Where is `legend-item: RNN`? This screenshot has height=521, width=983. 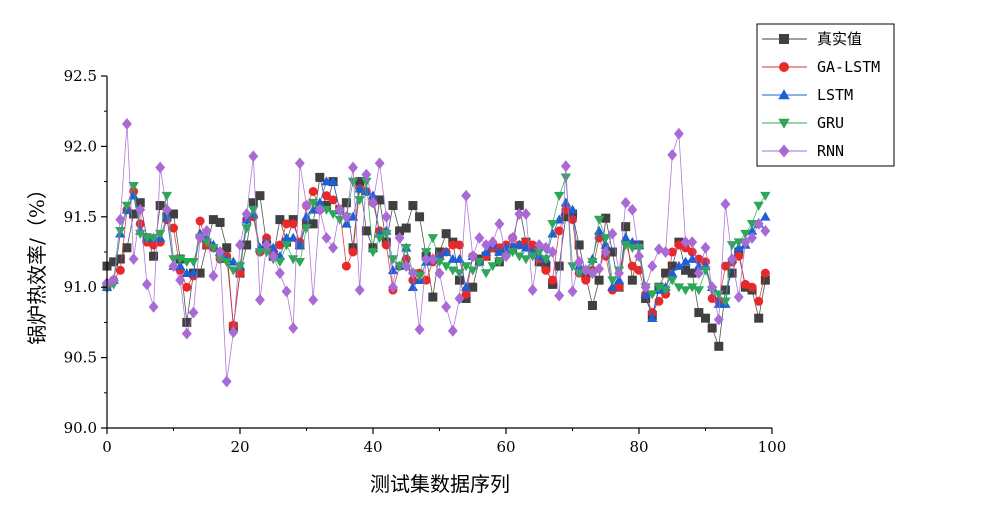 legend-item: RNN is located at coordinates (803, 151).